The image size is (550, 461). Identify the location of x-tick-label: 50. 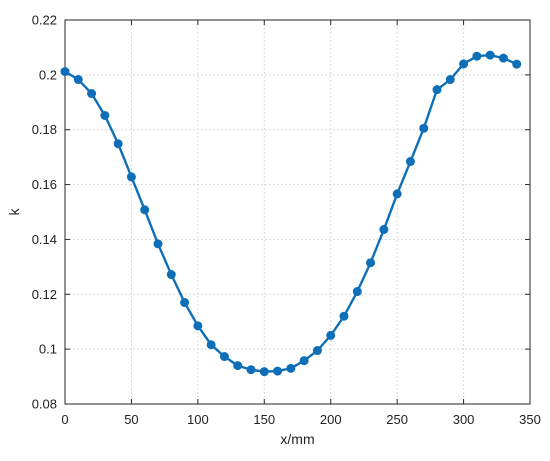
(131, 419).